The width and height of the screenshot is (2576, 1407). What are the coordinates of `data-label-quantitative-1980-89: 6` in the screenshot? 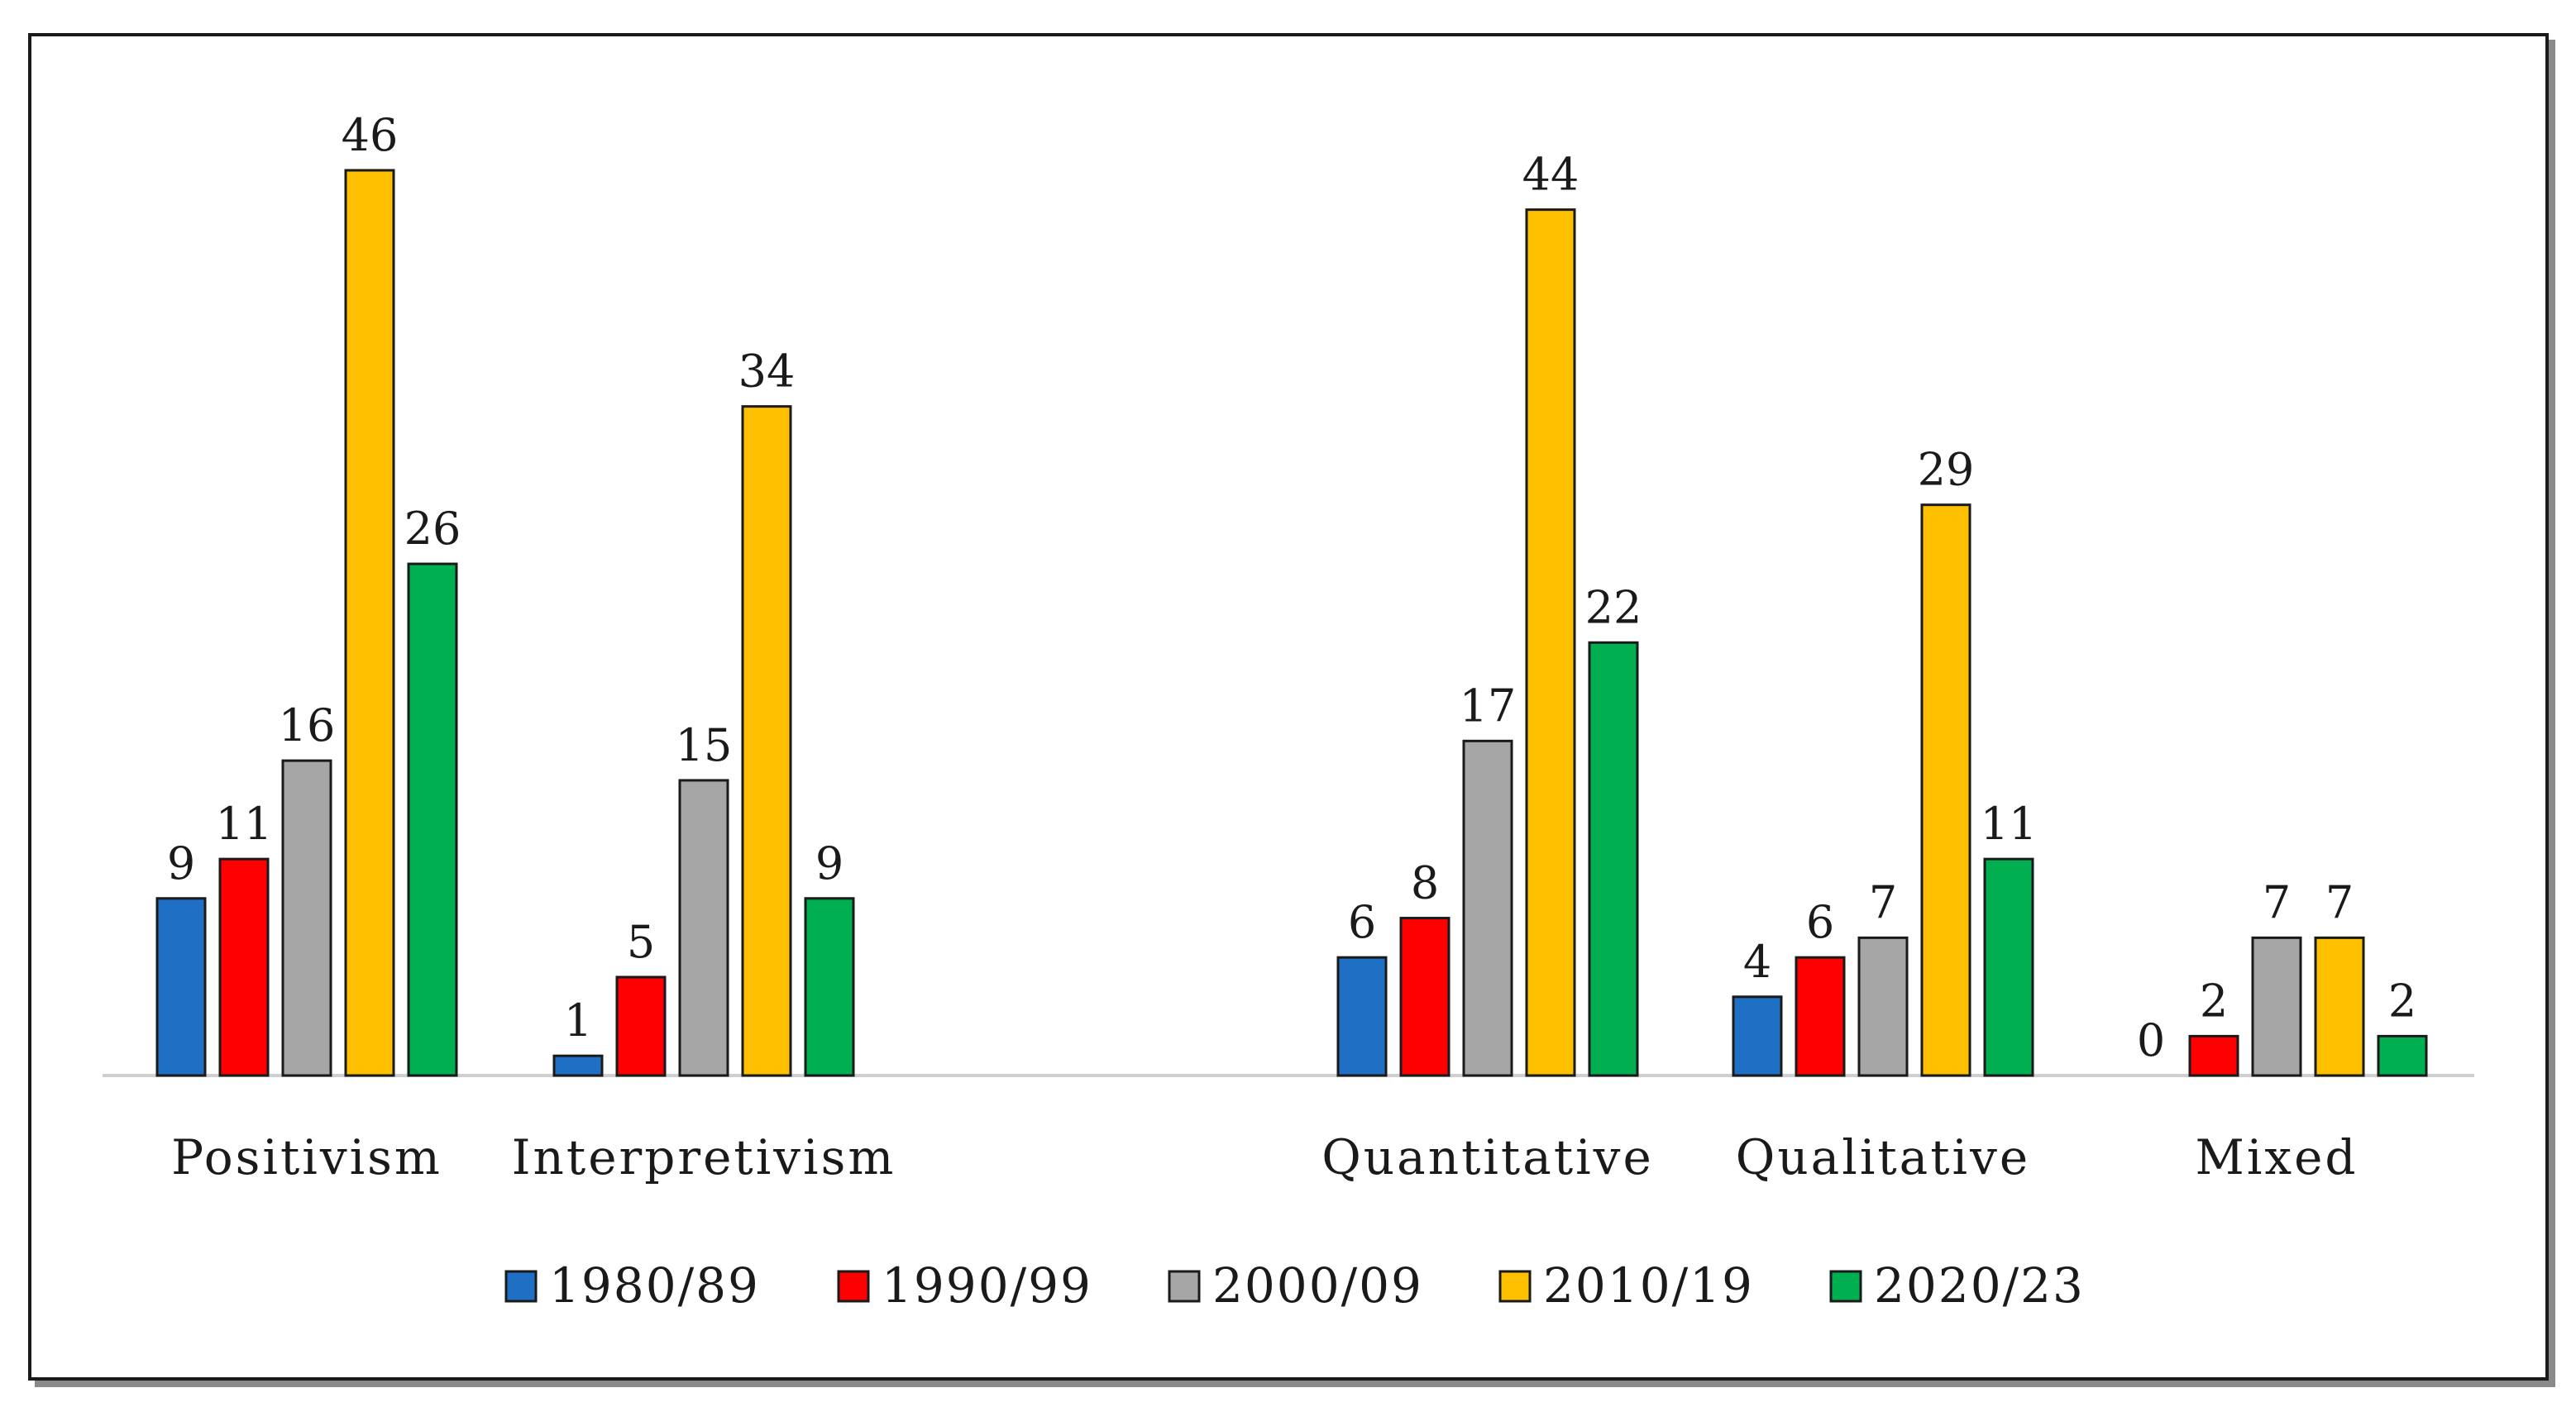 It's located at (1362, 922).